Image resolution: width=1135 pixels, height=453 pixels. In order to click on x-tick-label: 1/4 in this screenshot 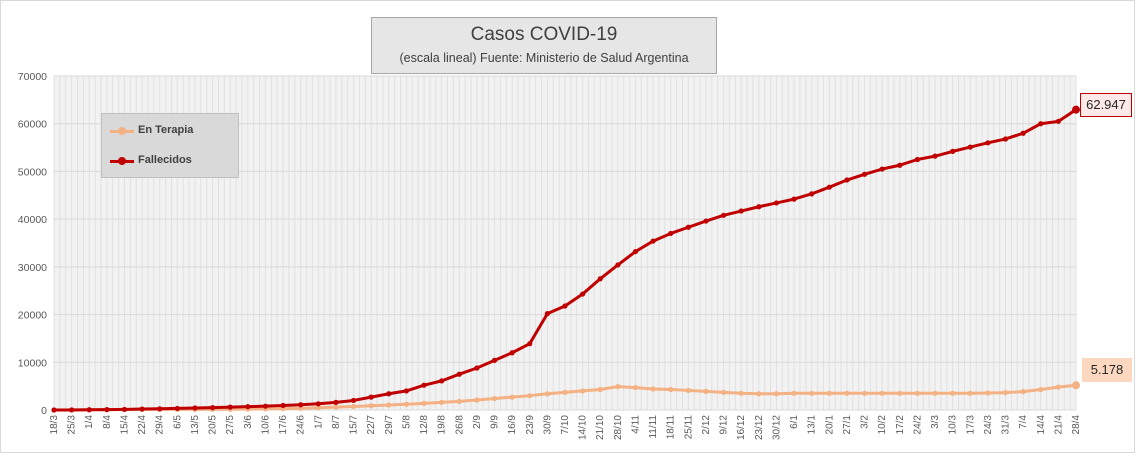, I will do `click(89, 422)`.